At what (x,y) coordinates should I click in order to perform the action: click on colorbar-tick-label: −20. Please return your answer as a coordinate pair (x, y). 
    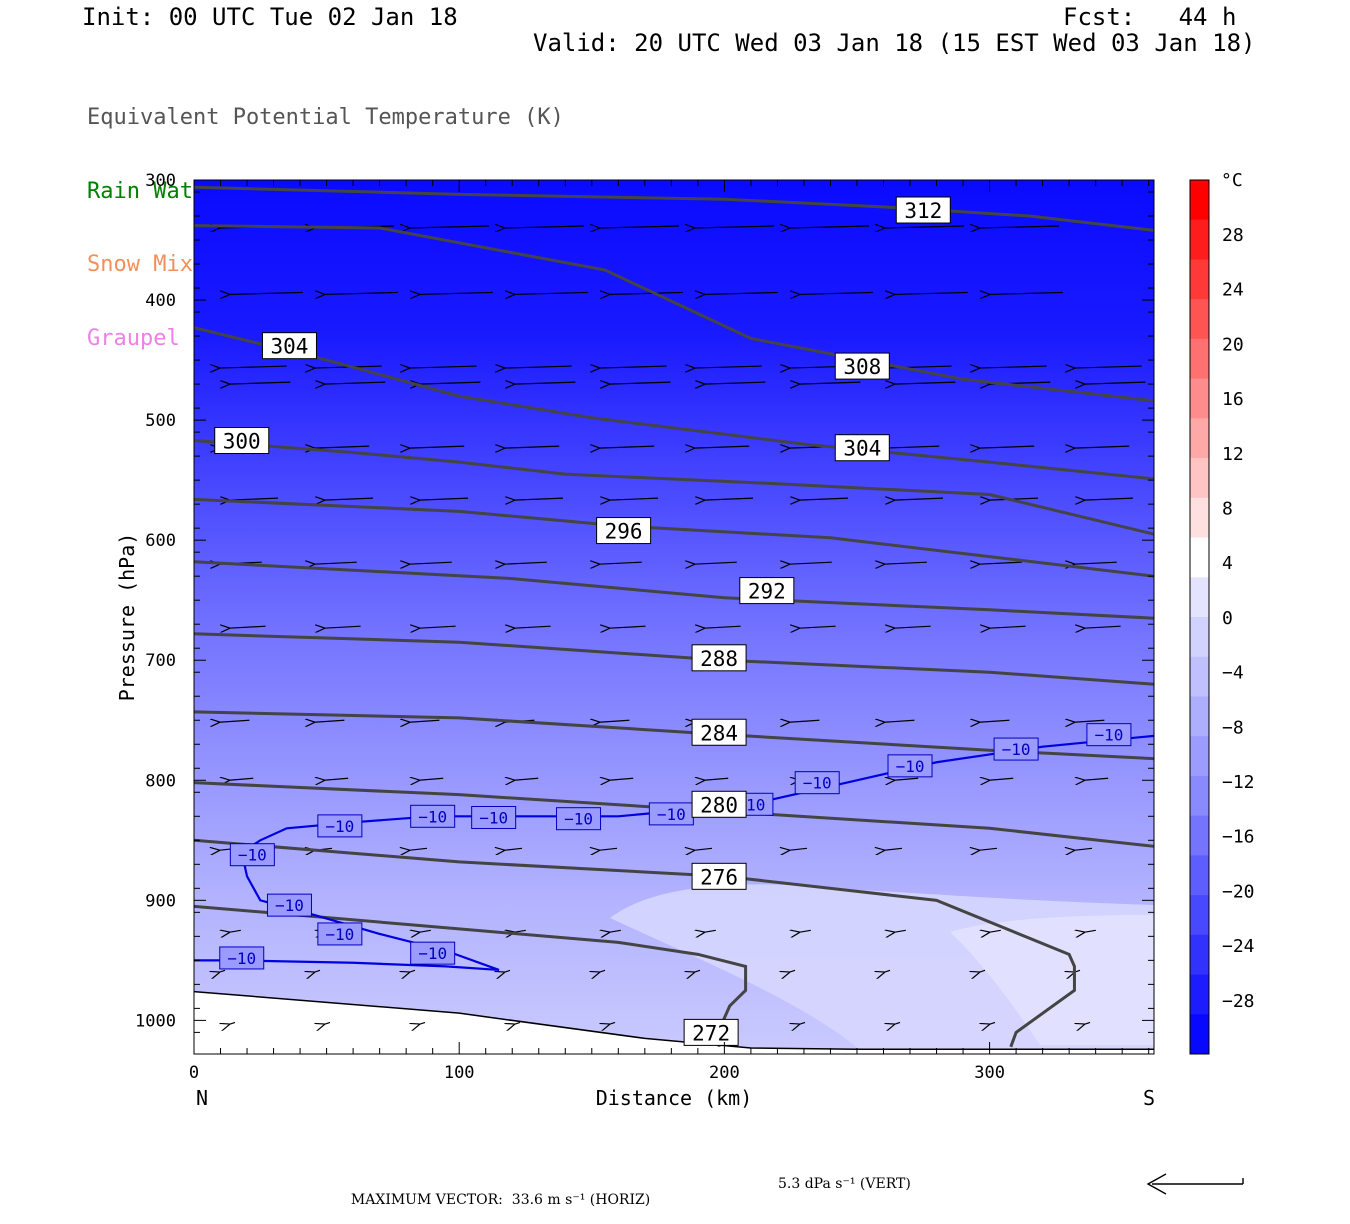
    Looking at the image, I should click on (1238, 891).